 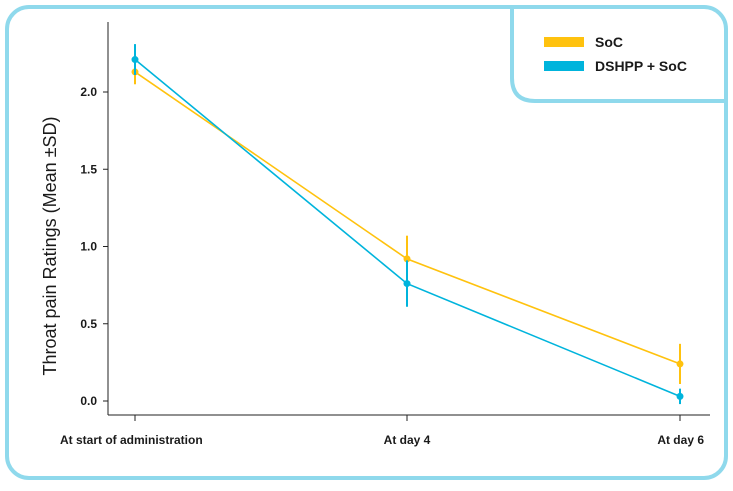 I want to click on y-tick-label: 1.5, so click(x=88, y=169).